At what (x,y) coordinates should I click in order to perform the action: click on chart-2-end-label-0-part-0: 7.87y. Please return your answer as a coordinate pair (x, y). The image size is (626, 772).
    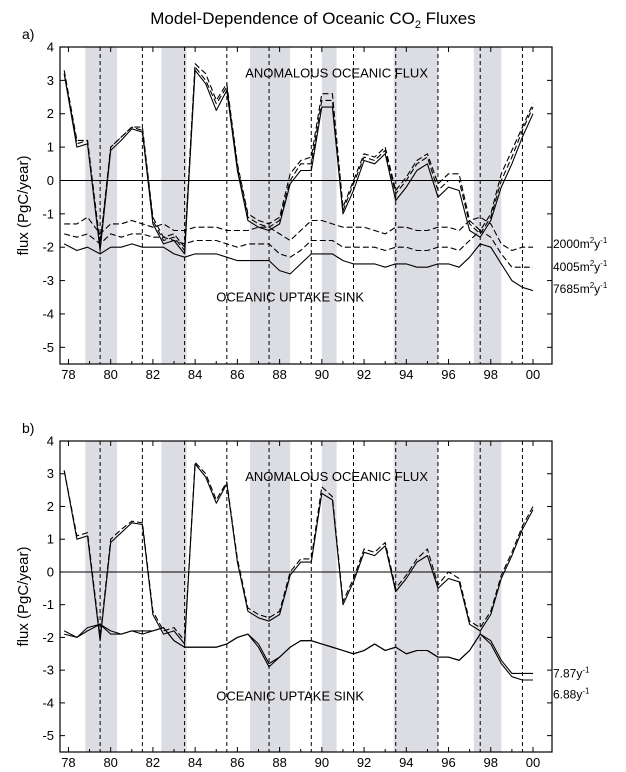
    Looking at the image, I should click on (567, 673).